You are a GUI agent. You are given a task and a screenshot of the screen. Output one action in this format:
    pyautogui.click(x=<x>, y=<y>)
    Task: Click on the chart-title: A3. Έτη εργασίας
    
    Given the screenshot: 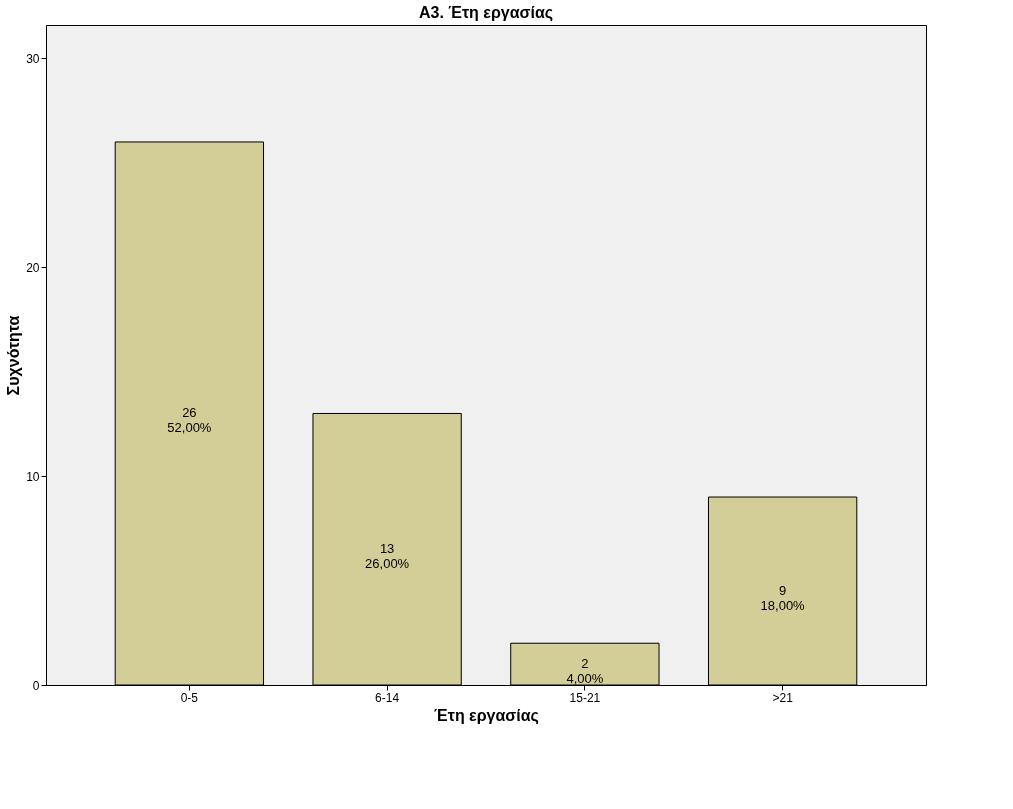 What is the action you would take?
    pyautogui.click(x=486, y=13)
    